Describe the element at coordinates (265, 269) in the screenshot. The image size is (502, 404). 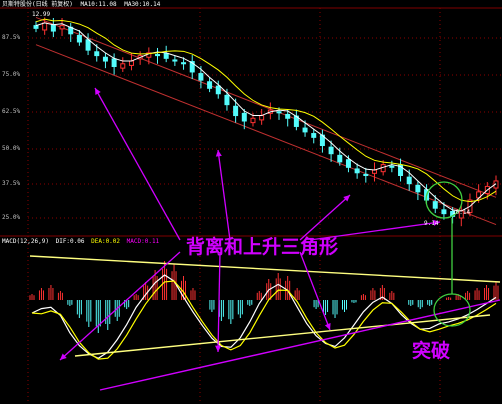
I see `upper-trendline` at that location.